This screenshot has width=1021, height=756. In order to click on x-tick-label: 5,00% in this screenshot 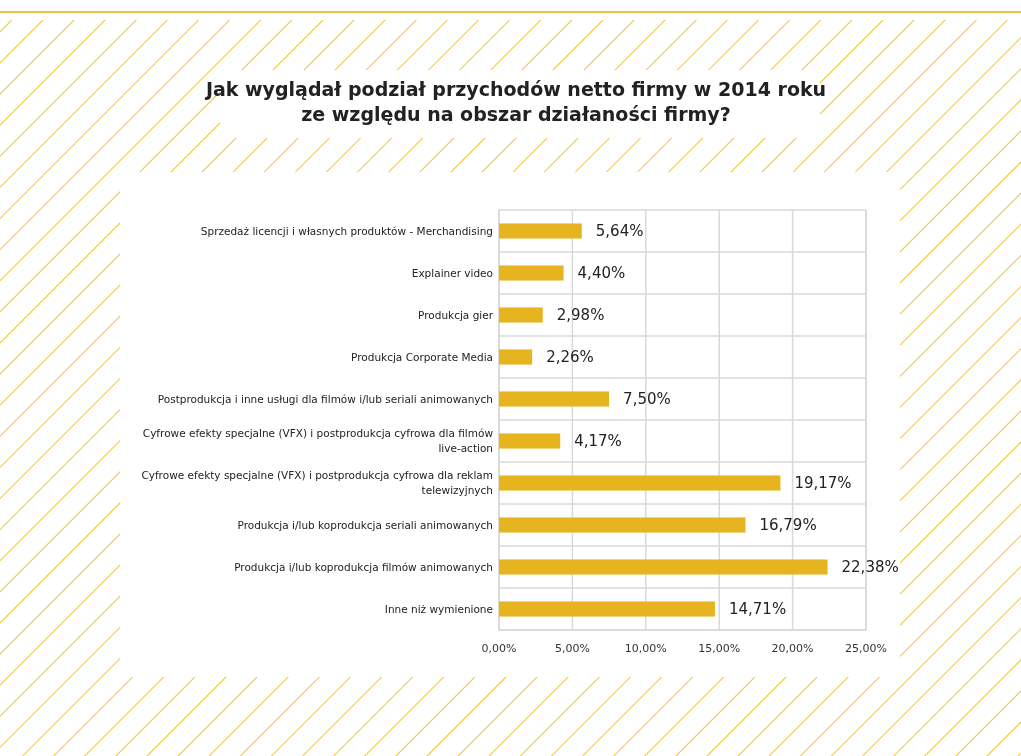, I will do `click(572, 648)`.